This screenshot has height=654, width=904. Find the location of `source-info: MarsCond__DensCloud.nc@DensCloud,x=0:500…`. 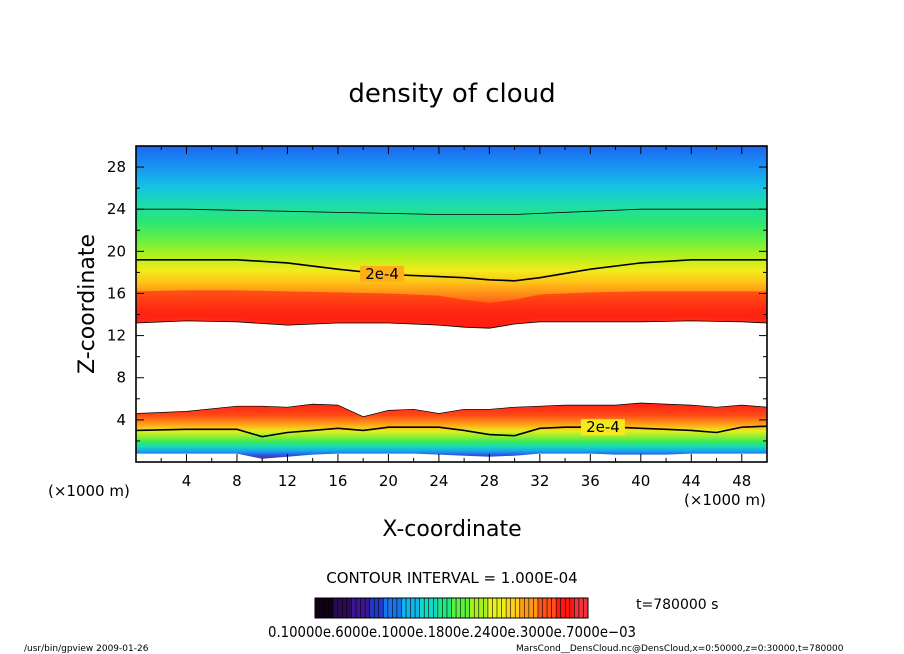

source-info: MarsCond__DensCloud.nc@DensCloud,x=0:500… is located at coordinates (680, 649).